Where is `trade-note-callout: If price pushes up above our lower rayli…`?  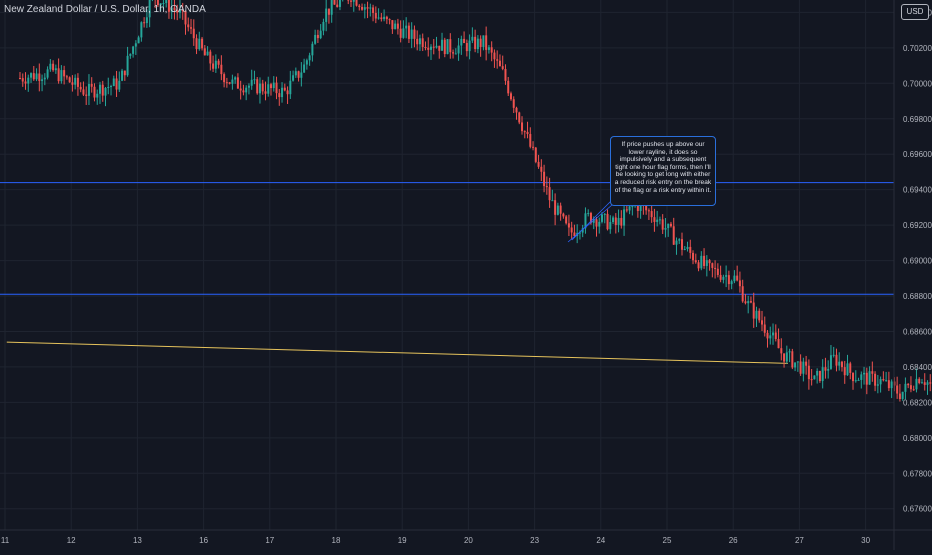 trade-note-callout: If price pushes up above our lower rayli… is located at coordinates (663, 171).